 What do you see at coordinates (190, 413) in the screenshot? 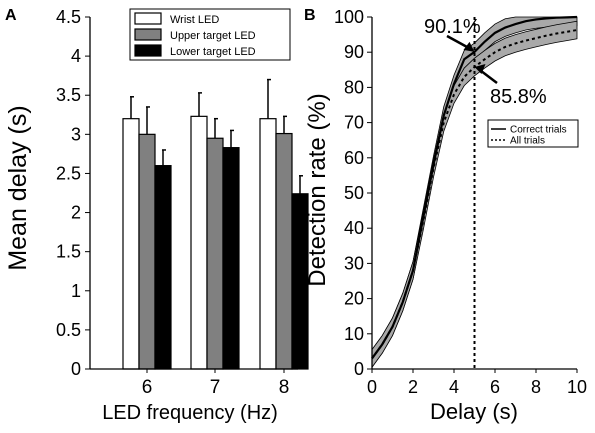
I see `x-axis-label: LED frequency (Hz)` at bounding box center [190, 413].